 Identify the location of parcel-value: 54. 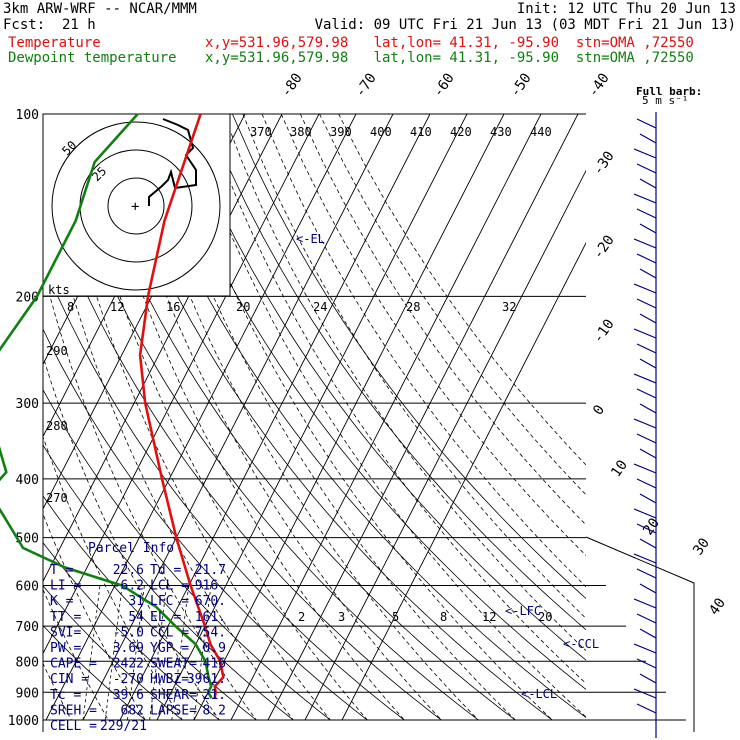
(136, 617).